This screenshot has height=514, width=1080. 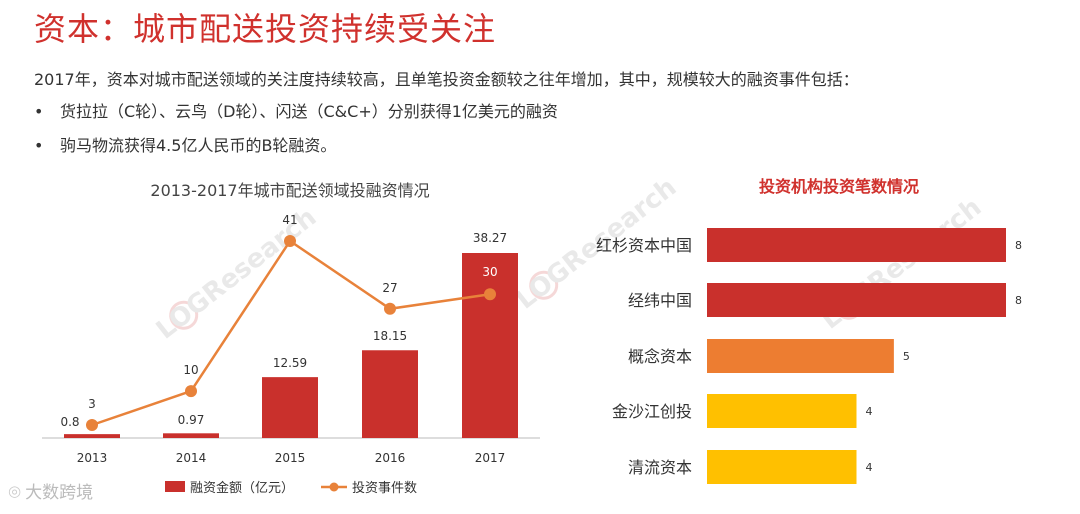 What do you see at coordinates (191, 458) in the screenshot?
I see `chart1-x-tick-label: 2014` at bounding box center [191, 458].